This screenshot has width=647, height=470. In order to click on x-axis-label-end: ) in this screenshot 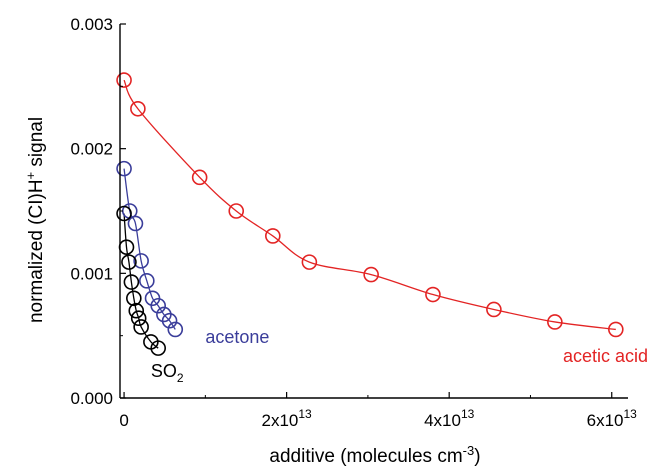, I will do `click(477, 456)`.